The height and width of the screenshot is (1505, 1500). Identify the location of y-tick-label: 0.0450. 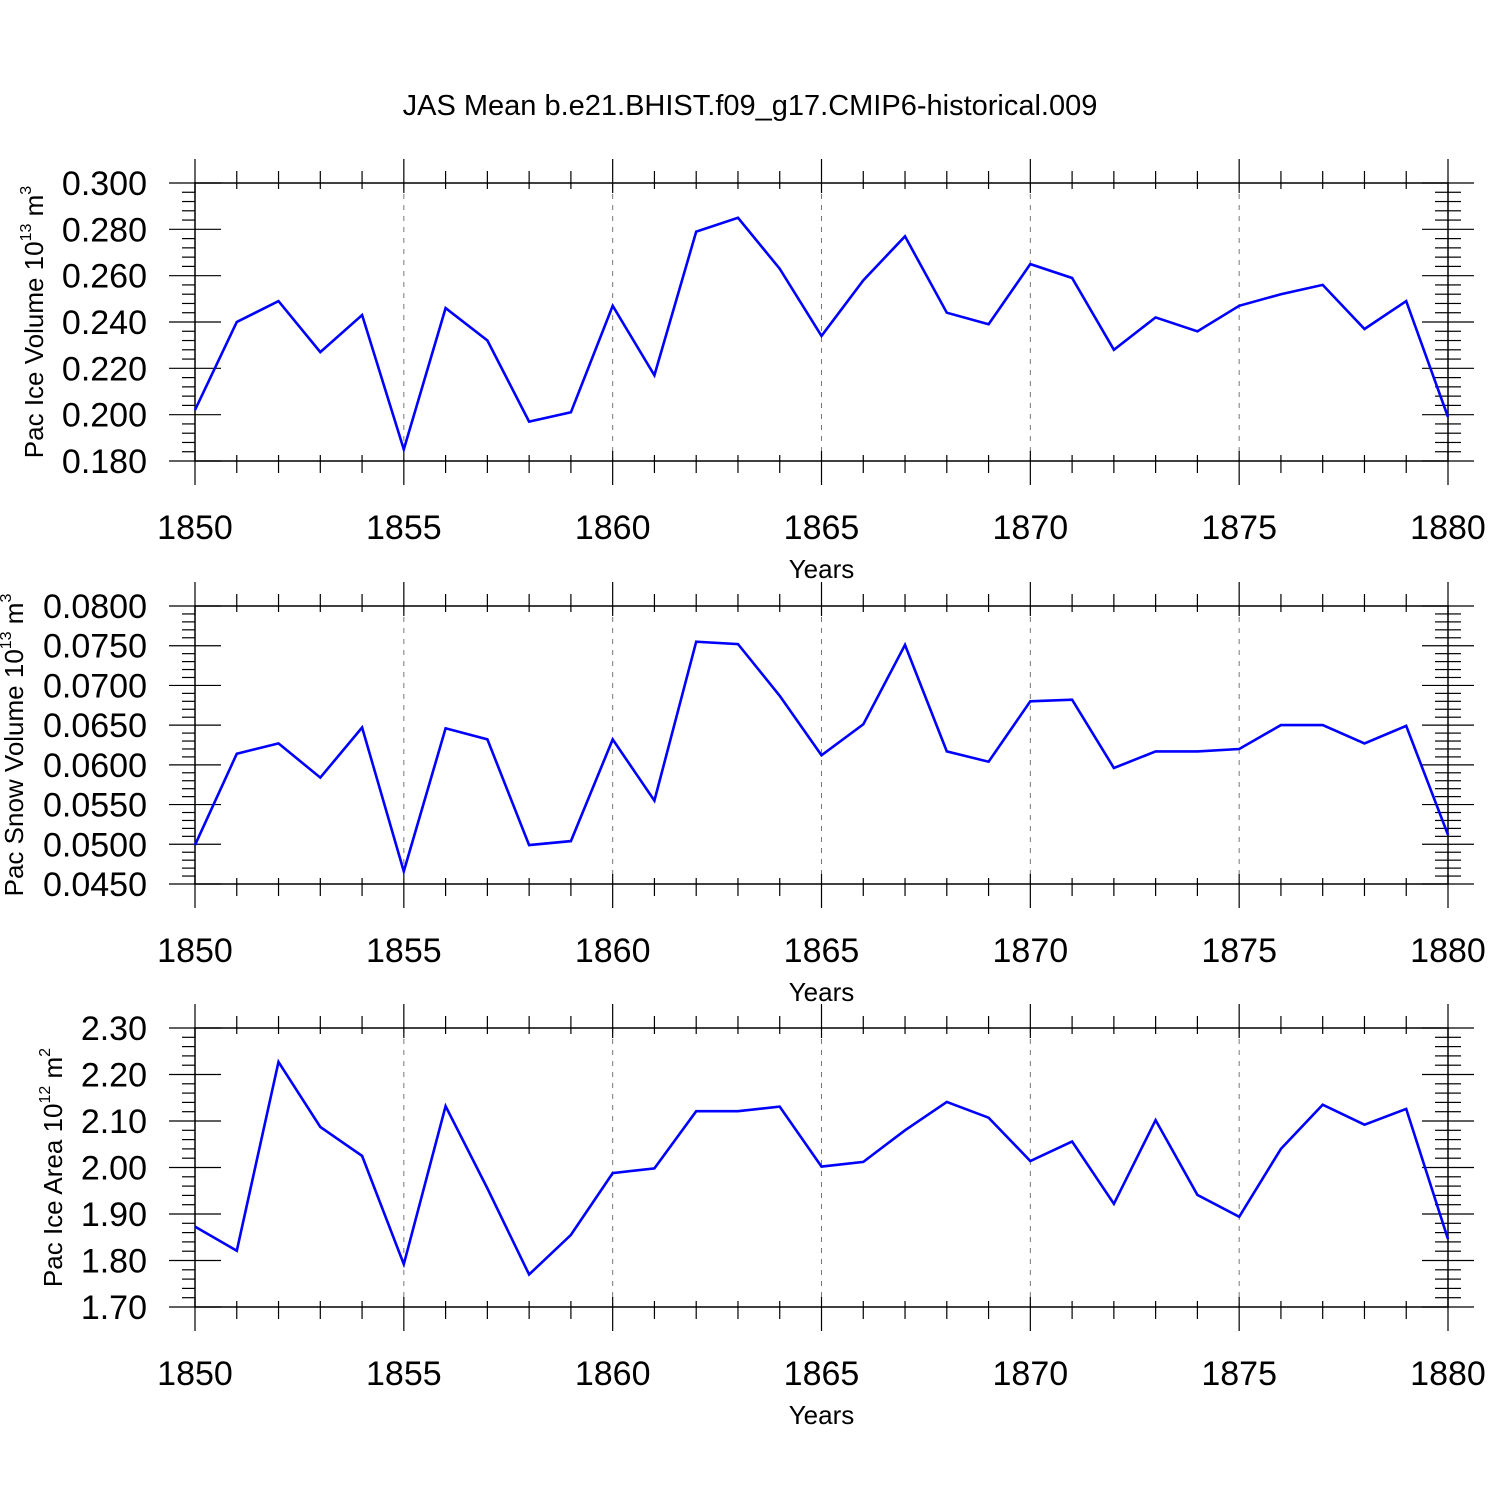
(95, 885).